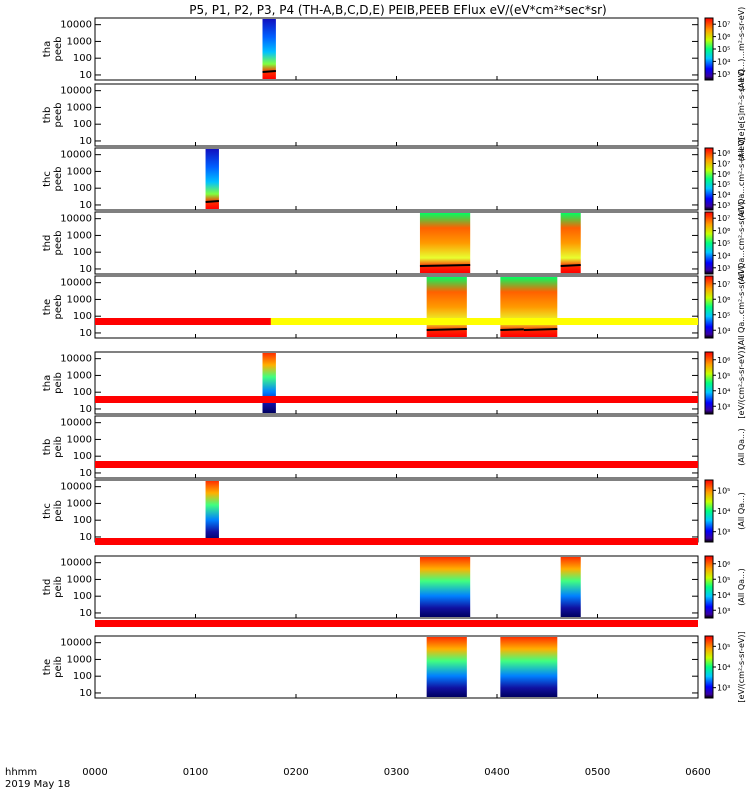 The image size is (750, 804). Describe the element at coordinates (53, 49) in the screenshot. I see `panel-ylabel: thapeeb` at that location.